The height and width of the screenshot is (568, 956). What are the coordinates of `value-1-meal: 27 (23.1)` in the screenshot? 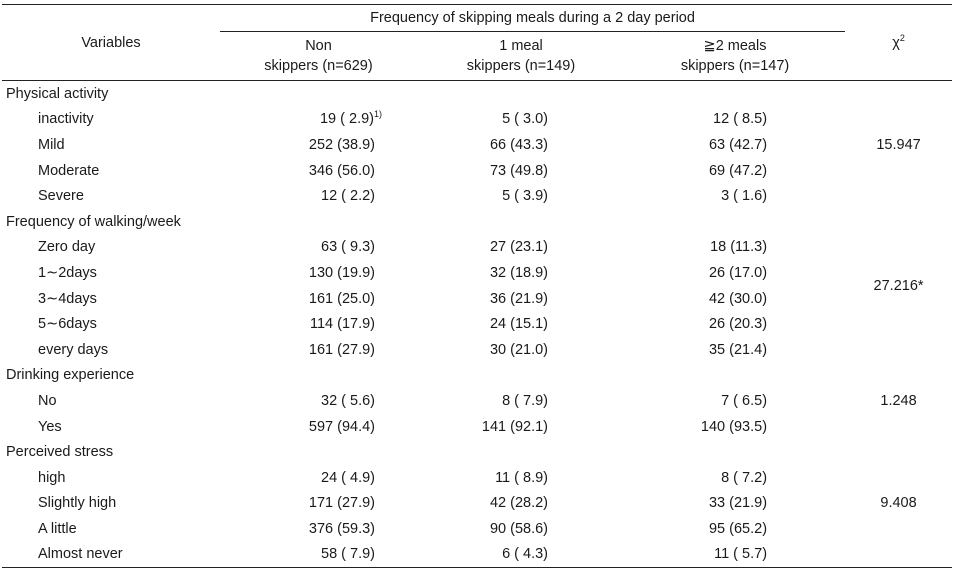 It's located at (518, 247).